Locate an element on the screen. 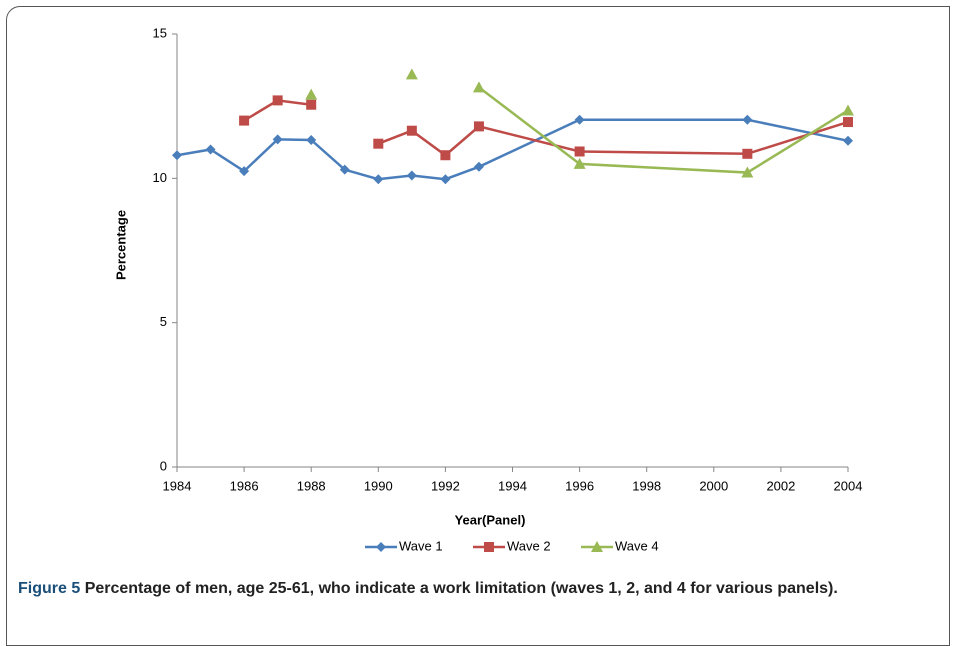 The image size is (958, 646). x-tick-label: 1990 is located at coordinates (378, 485).